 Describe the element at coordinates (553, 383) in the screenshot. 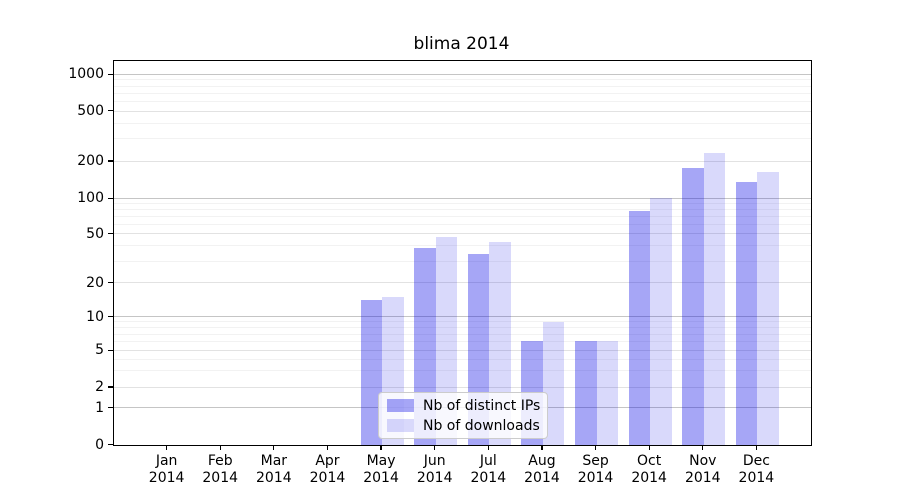

I see `bar-downloads-aug` at that location.